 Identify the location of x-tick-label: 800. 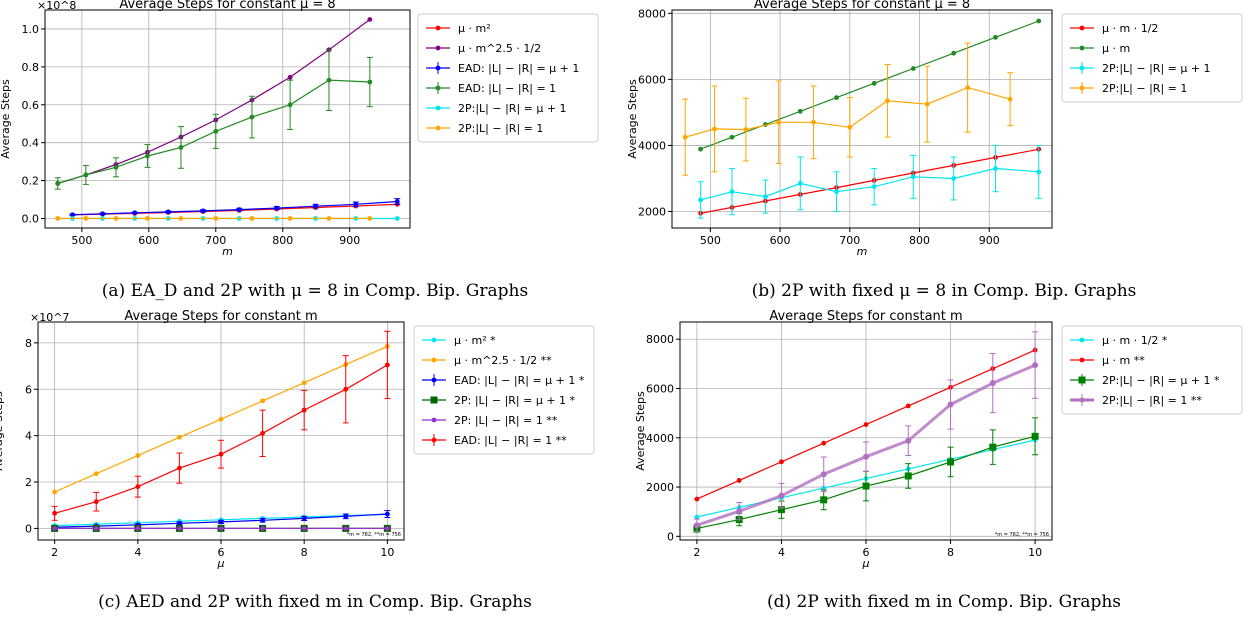
(282, 240).